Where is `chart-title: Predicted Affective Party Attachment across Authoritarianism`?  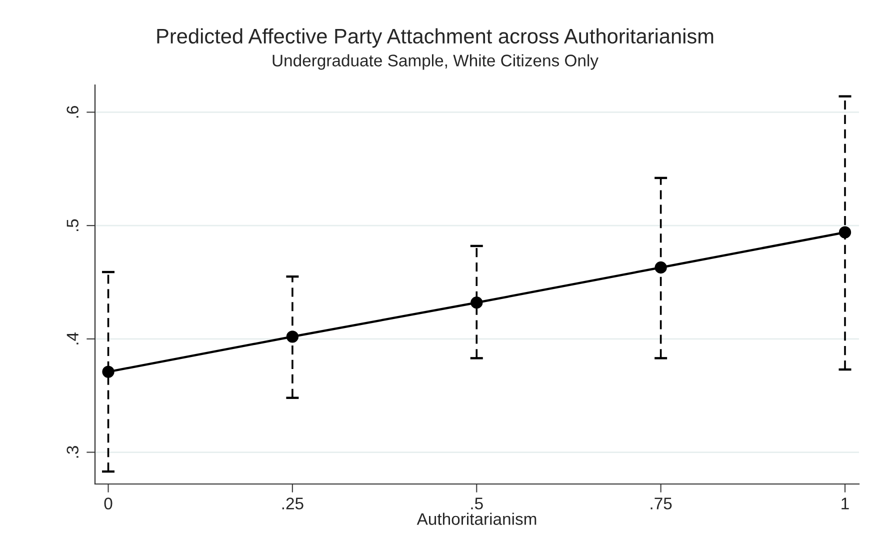
chart-title: Predicted Affective Party Attachment across Authoritarianism is located at coordinates (435, 38).